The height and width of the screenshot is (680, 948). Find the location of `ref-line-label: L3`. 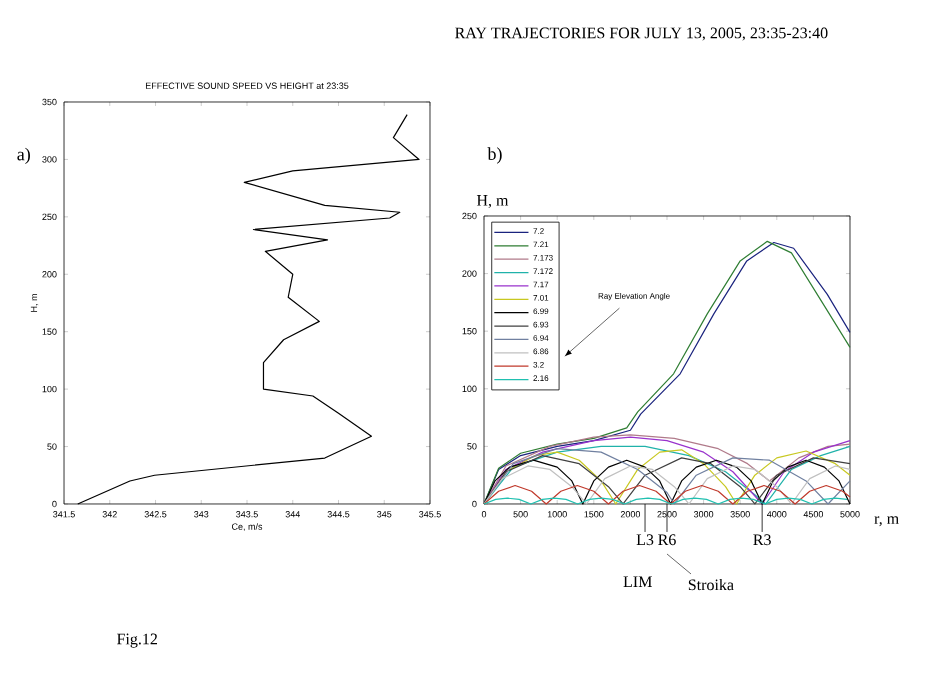

ref-line-label: L3 is located at coordinates (645, 540).